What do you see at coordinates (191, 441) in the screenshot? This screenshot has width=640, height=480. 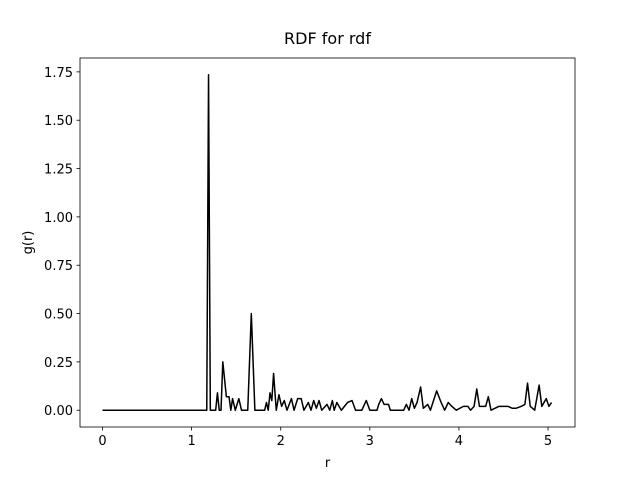 I see `x-tick-label: 1` at bounding box center [191, 441].